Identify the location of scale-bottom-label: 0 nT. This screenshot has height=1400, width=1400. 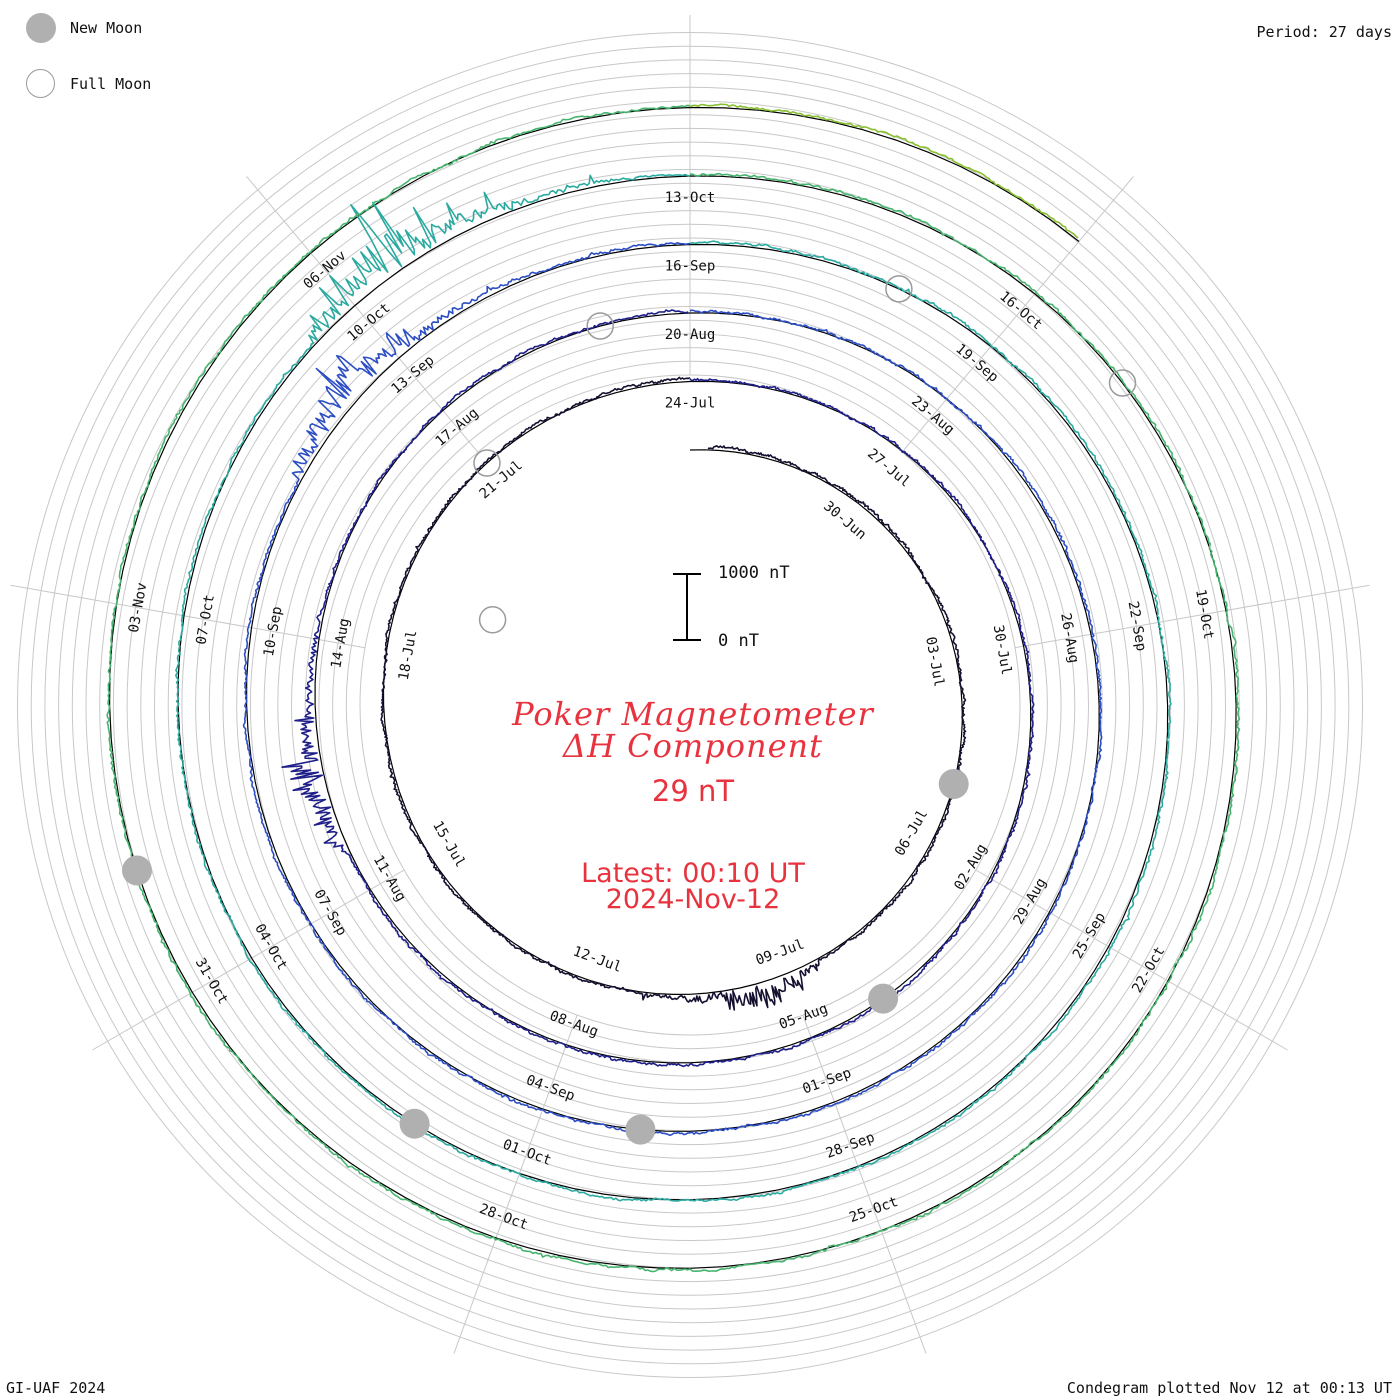
(738, 641).